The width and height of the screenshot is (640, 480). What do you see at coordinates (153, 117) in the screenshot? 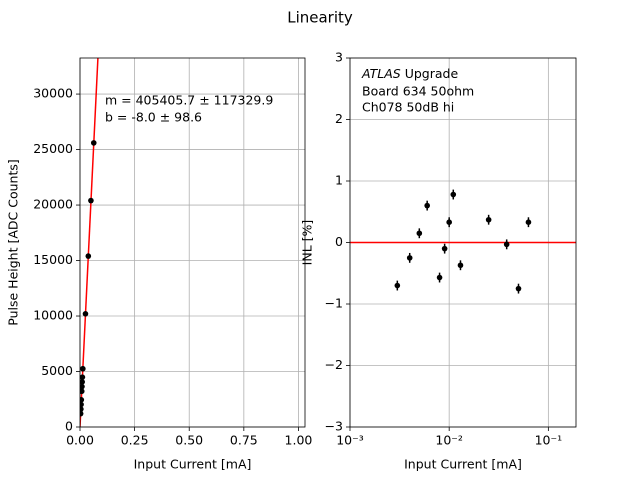
I see `fit-annotation: b = -8.0 ± 98.6` at bounding box center [153, 117].